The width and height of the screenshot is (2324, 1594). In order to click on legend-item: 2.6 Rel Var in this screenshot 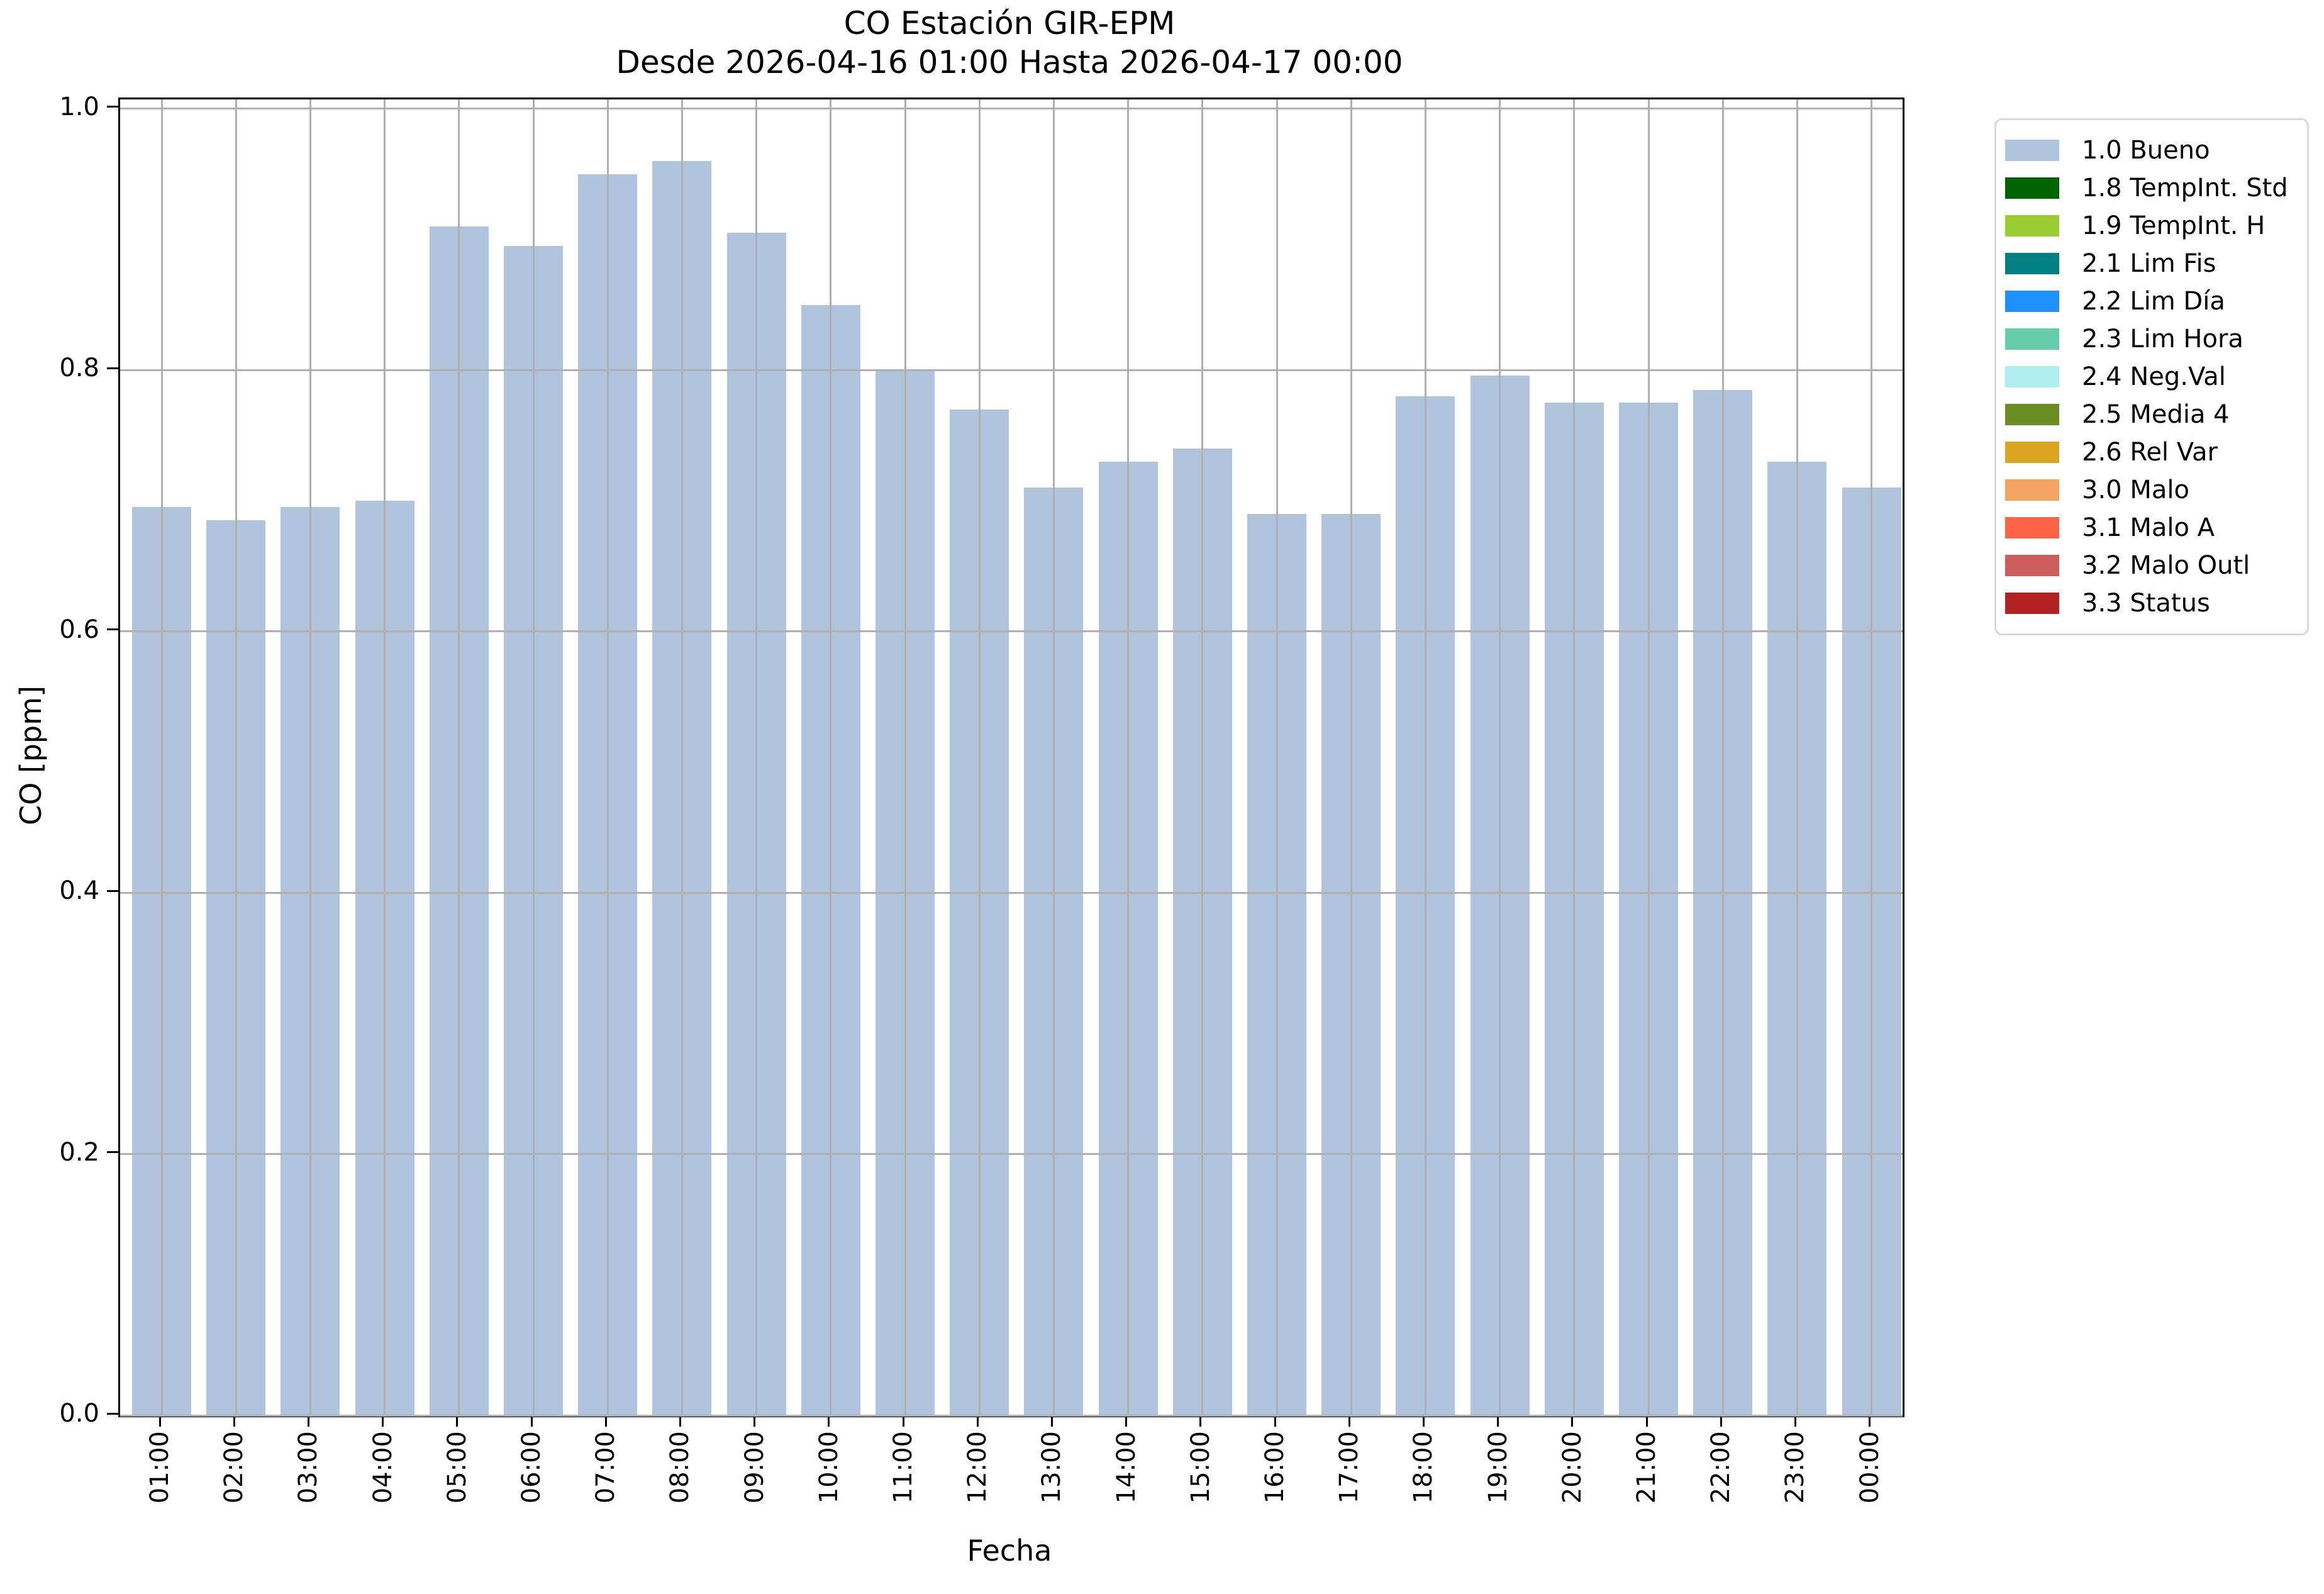, I will do `click(2151, 452)`.